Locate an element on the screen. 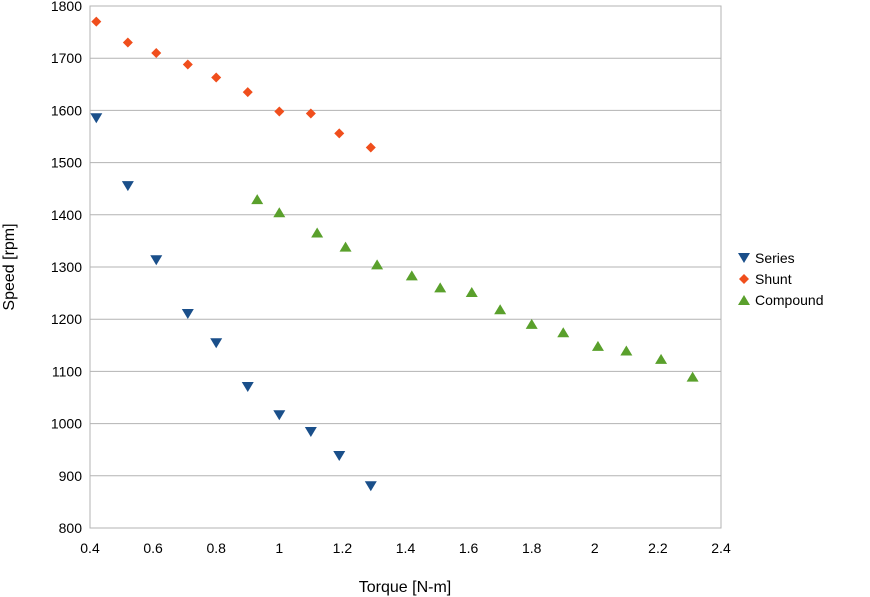 Image resolution: width=870 pixels, height=597 pixels. x-tick-label: 2 is located at coordinates (595, 548).